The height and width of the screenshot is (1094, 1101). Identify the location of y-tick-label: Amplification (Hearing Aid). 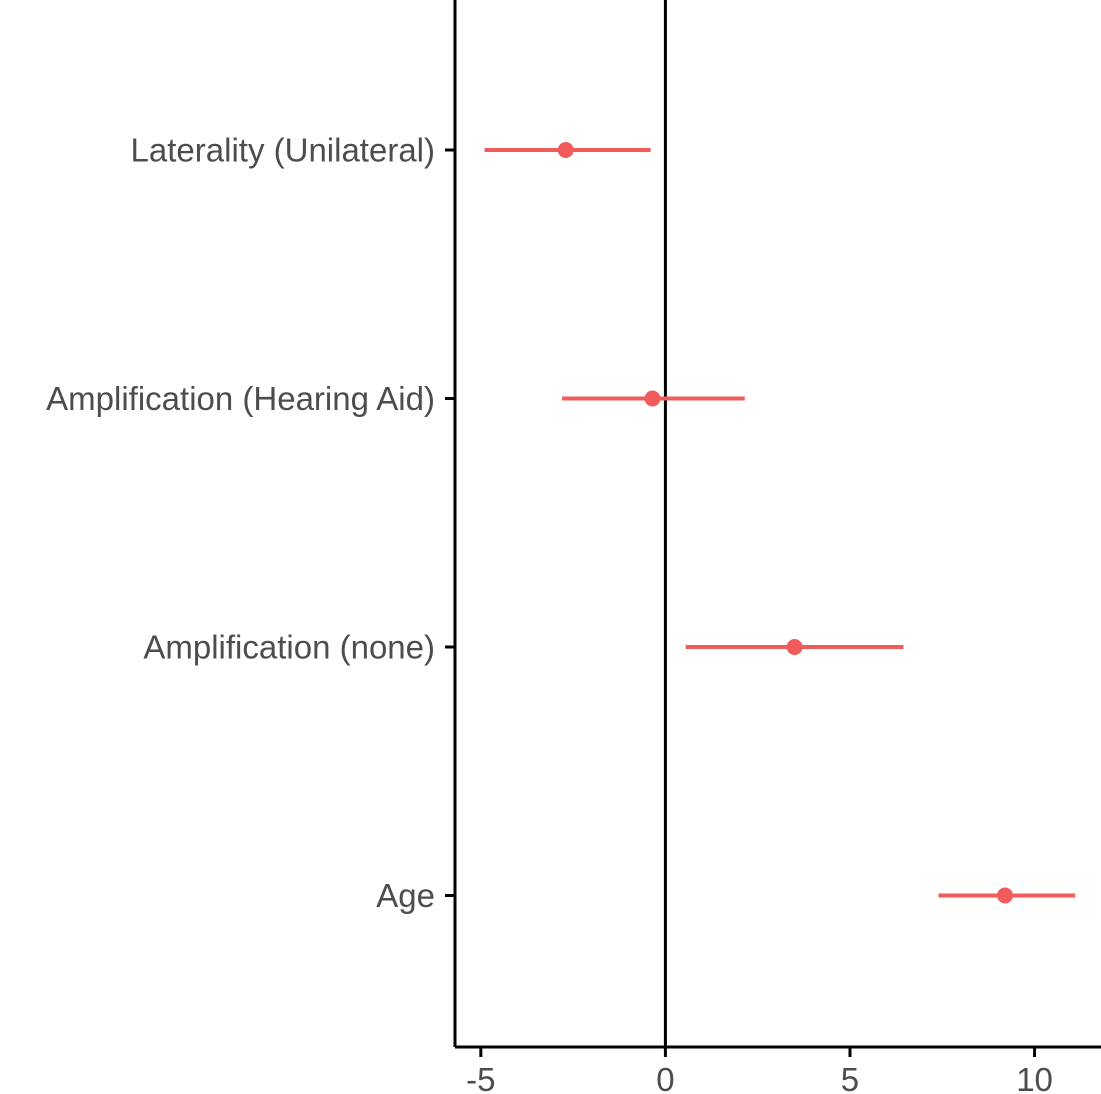
(240, 398).